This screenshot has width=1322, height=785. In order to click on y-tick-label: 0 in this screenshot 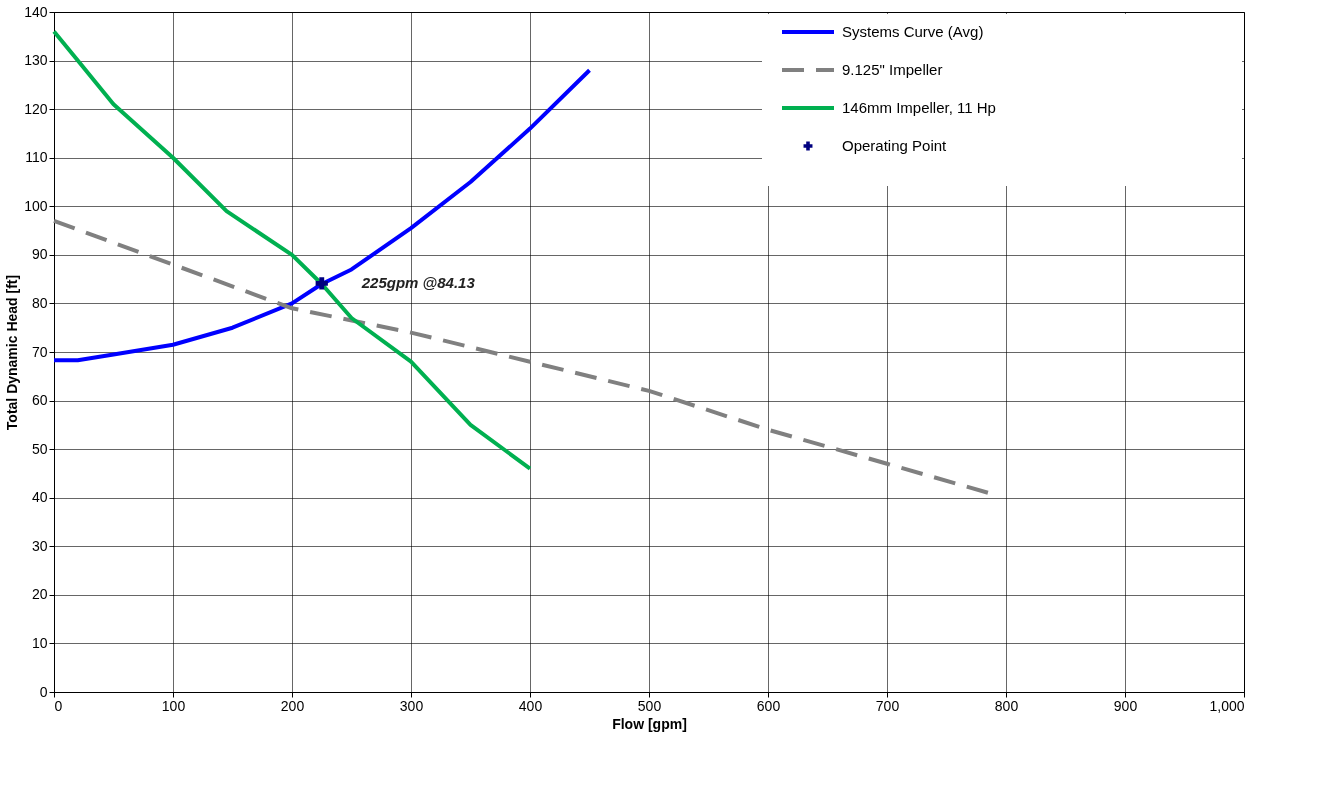, I will do `click(43, 691)`.